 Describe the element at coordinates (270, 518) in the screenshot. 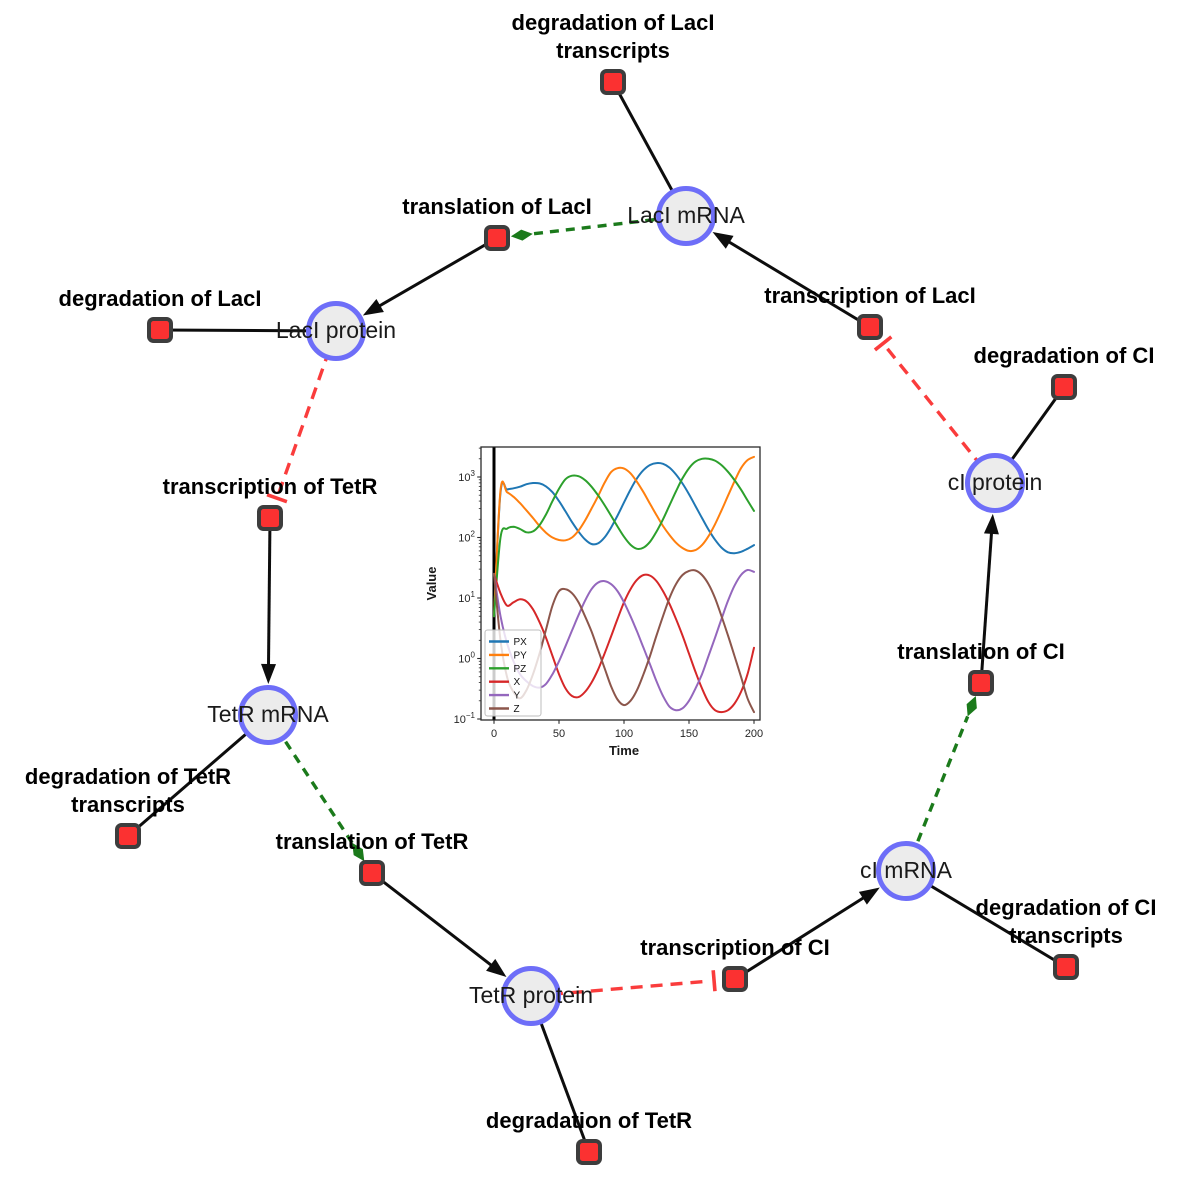

I see `reaction-node-tx_tetr` at that location.